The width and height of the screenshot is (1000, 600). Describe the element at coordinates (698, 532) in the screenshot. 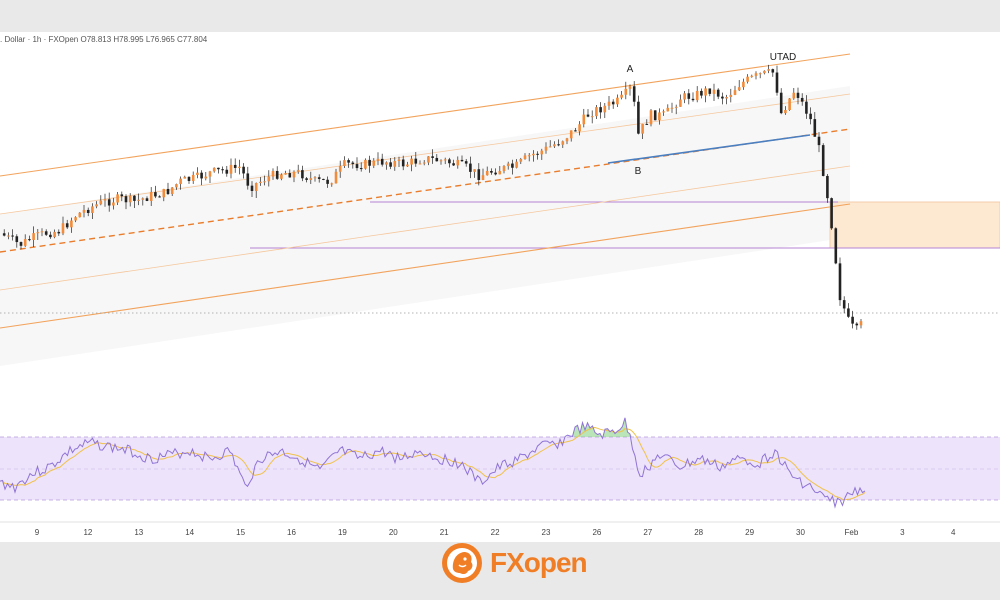

I see `x-tick-label: 28` at that location.